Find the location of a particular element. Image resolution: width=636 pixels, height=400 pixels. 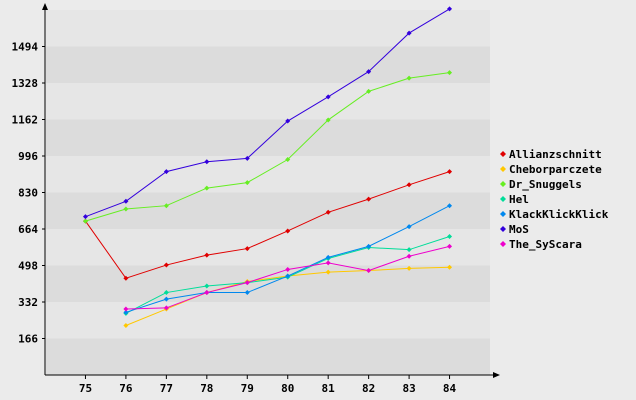

legend-item: Hel is located at coordinates (514, 199).